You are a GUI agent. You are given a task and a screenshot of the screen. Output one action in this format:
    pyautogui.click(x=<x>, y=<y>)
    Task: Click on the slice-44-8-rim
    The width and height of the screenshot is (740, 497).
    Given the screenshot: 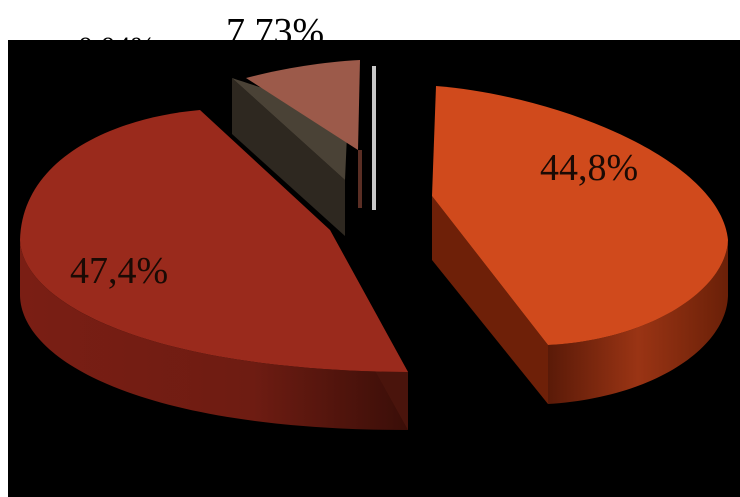 What is the action you would take?
    pyautogui.click(x=638, y=322)
    